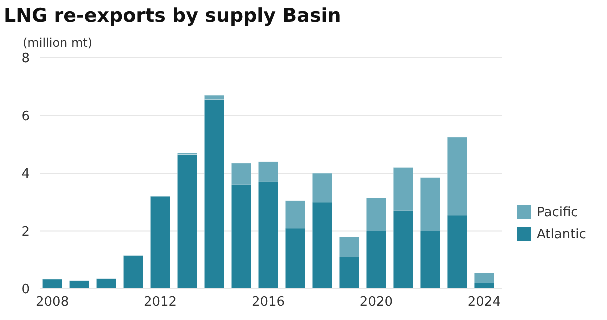 This screenshot has height=320, width=607. What do you see at coordinates (26, 232) in the screenshot?
I see `y-tick-label: 2` at bounding box center [26, 232].